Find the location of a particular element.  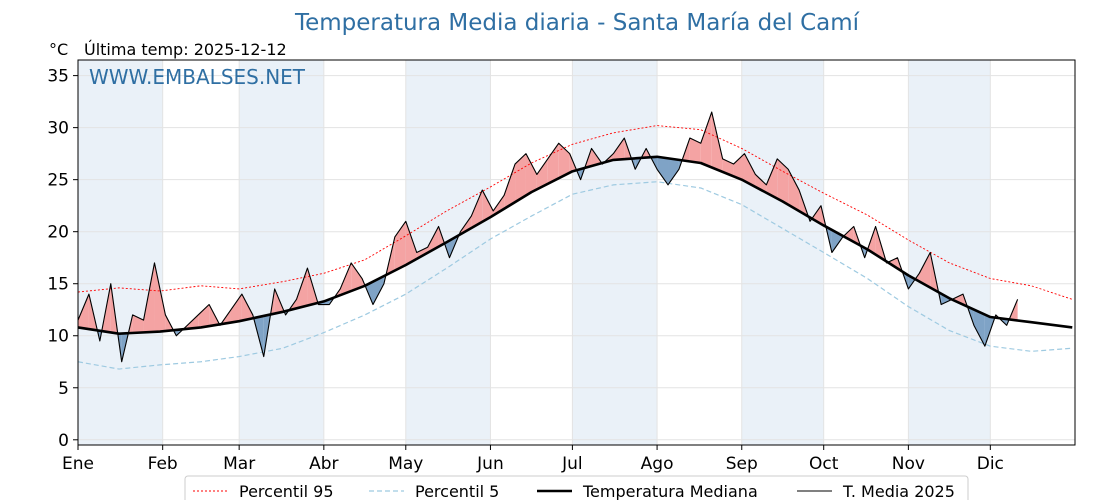

y-tick-label: 20 is located at coordinates (58, 233).